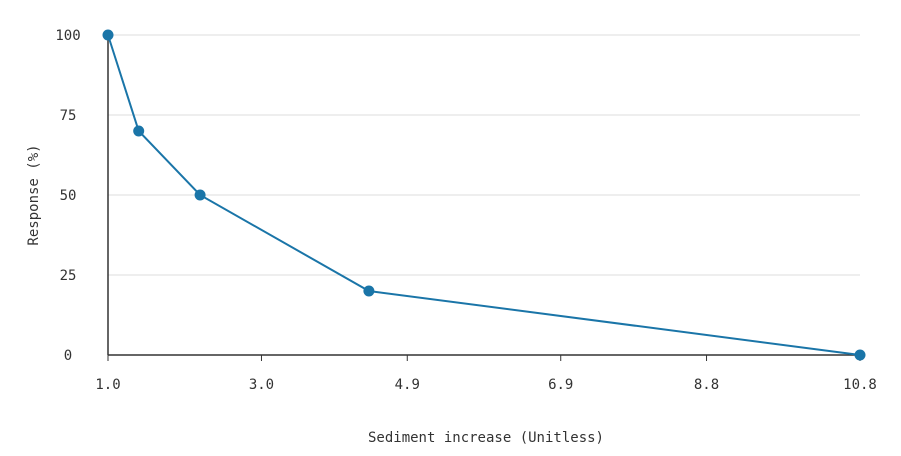 This screenshot has width=901, height=456. I want to click on y-tick-label: 25, so click(68, 276).